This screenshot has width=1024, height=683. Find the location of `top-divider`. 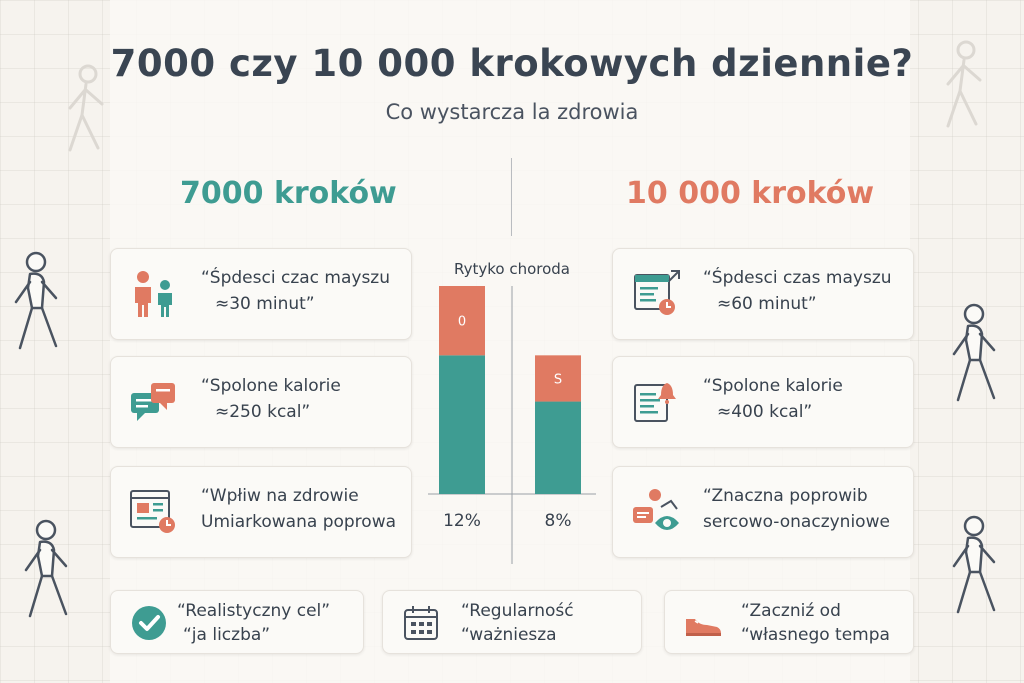

top-divider is located at coordinates (511, 197).